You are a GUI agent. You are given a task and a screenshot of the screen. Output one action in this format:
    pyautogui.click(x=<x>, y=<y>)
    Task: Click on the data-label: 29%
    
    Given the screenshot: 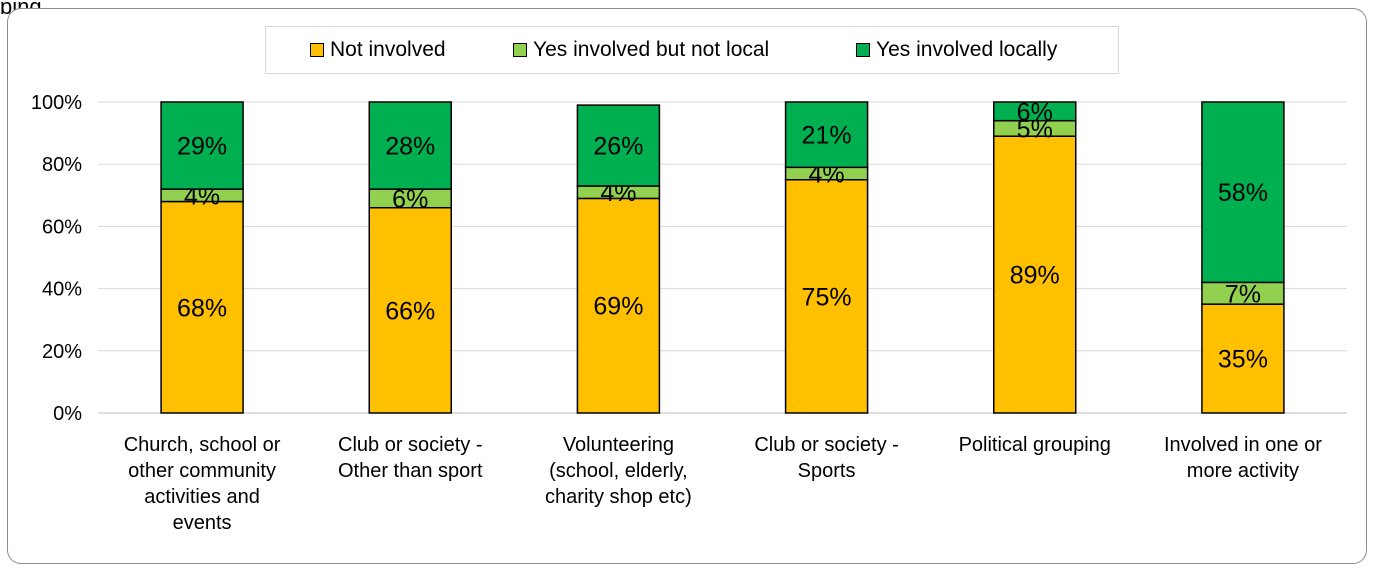 What is the action you would take?
    pyautogui.click(x=202, y=147)
    